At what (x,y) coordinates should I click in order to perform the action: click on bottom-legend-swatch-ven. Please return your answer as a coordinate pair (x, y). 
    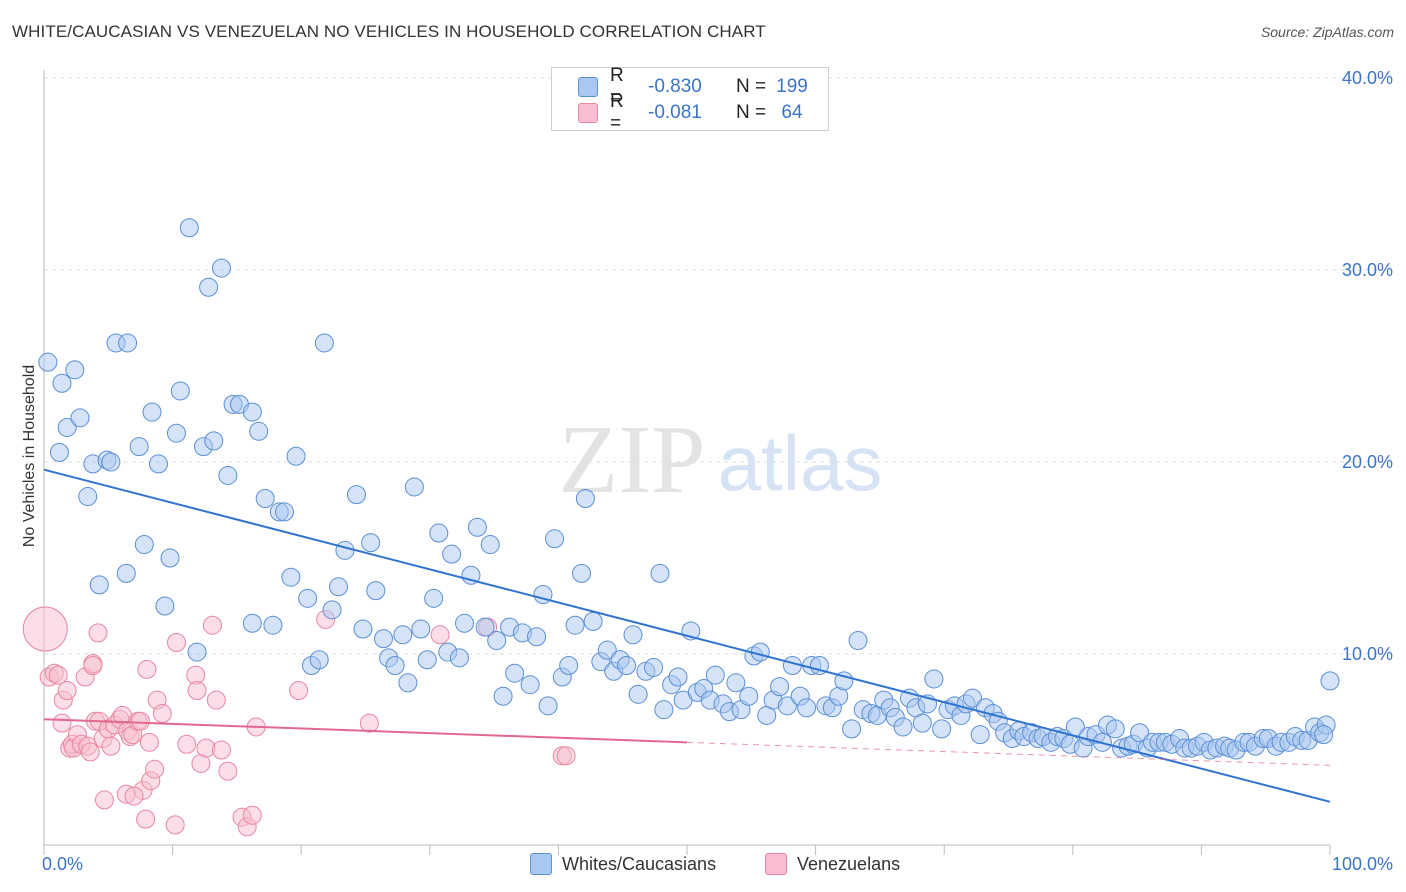
    Looking at the image, I should click on (776, 864).